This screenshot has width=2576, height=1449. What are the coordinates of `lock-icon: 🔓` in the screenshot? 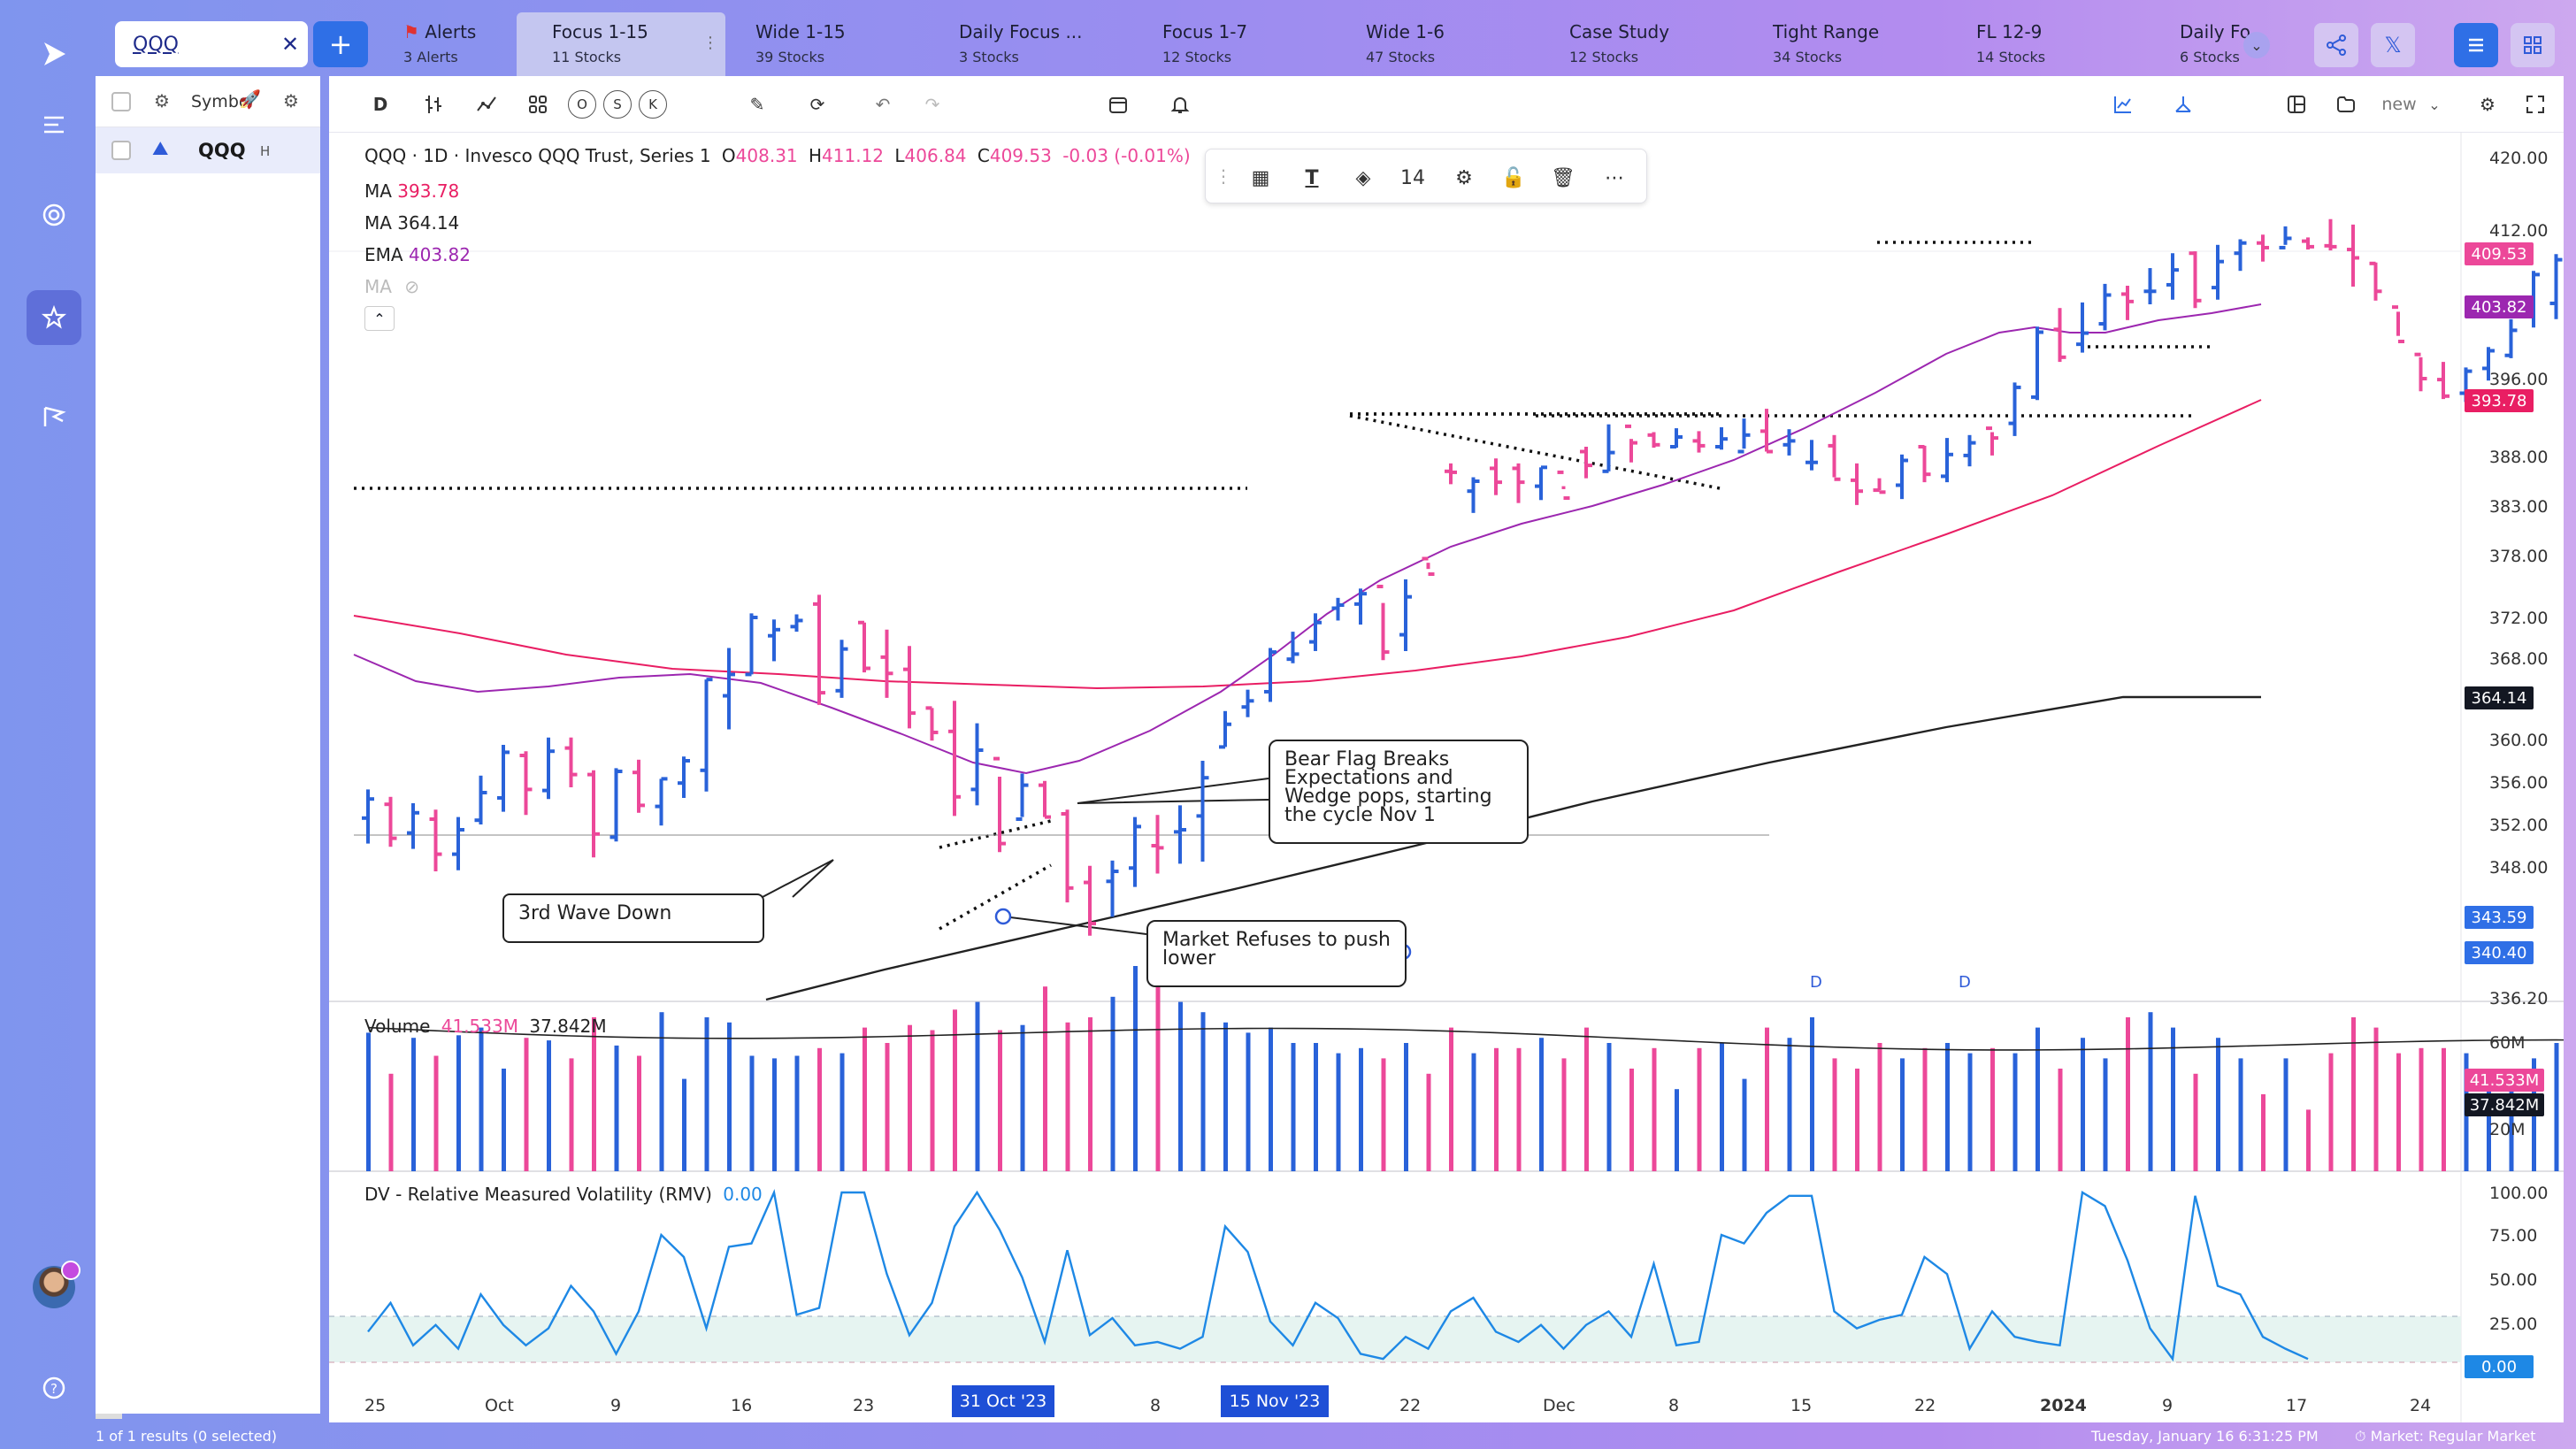 It's located at (1513, 177).